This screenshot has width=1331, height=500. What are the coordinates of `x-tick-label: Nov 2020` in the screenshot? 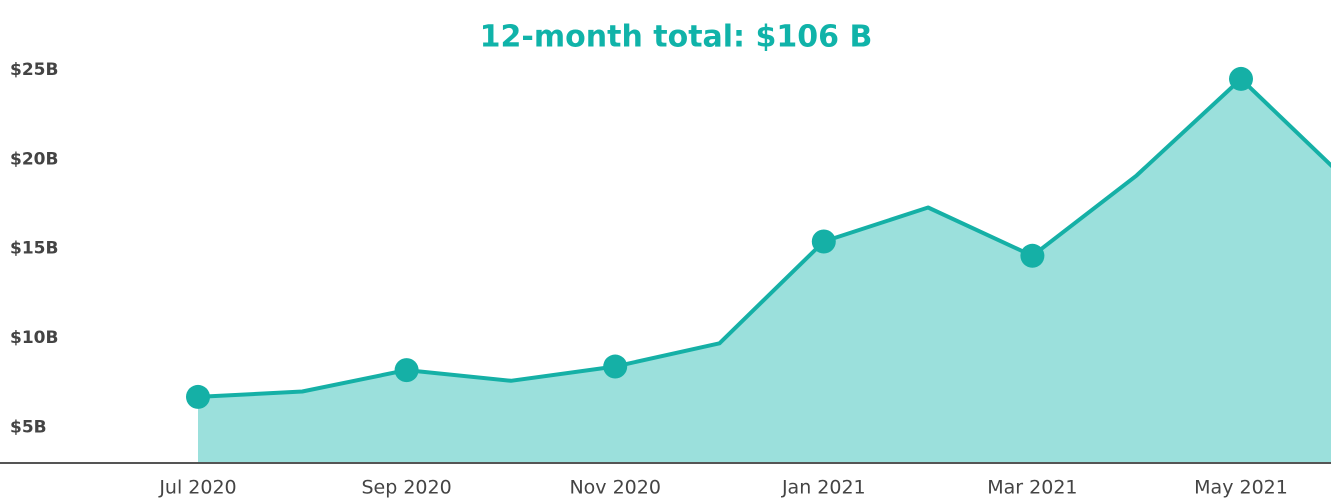 It's located at (614, 488).